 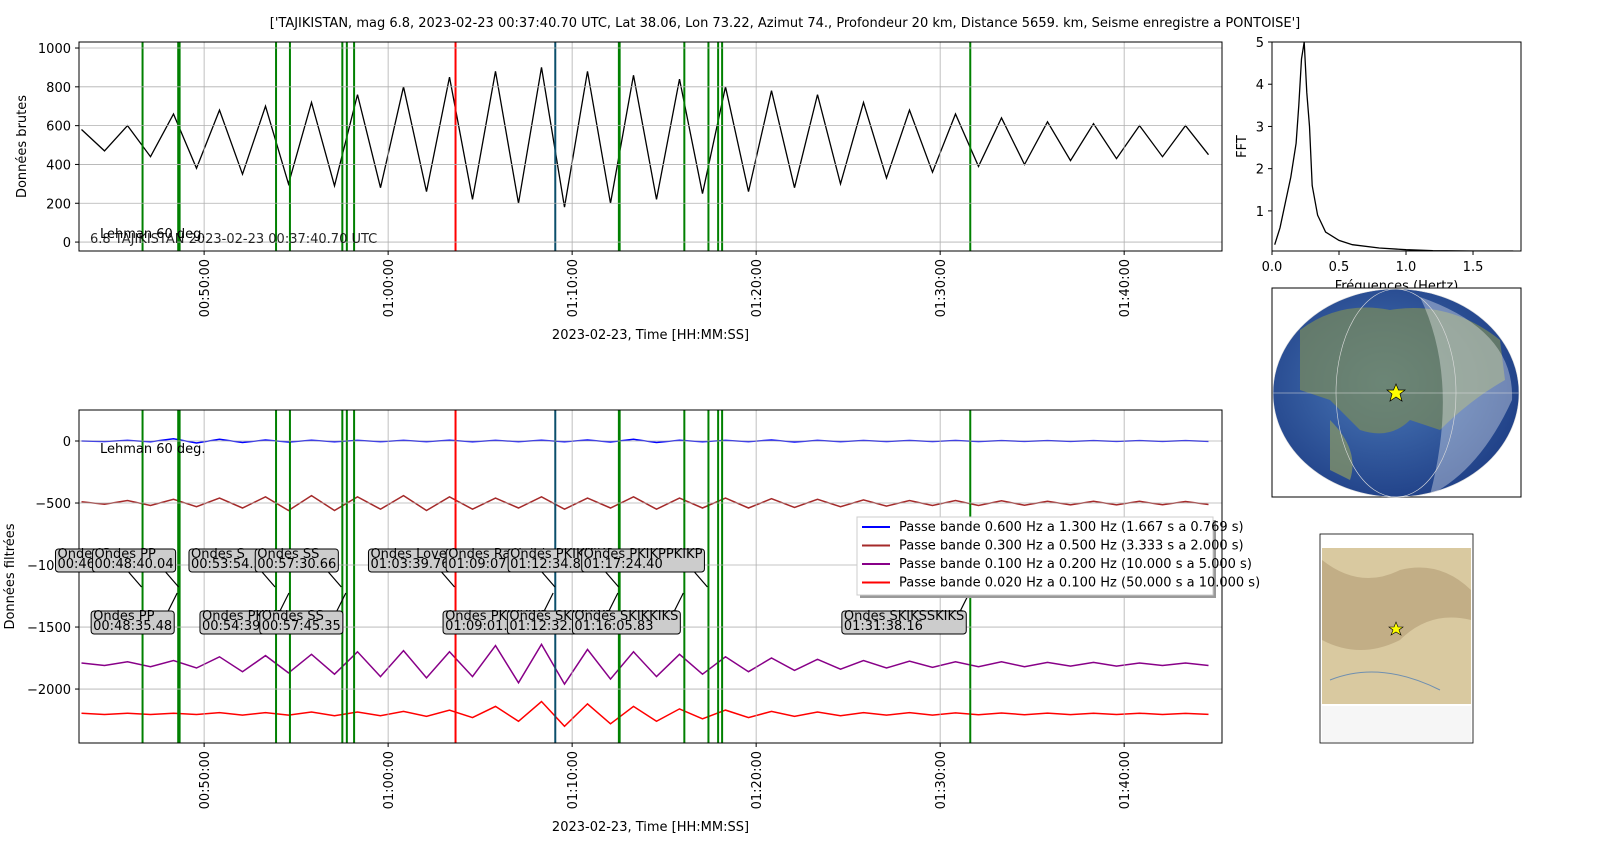 I want to click on annotation-time: 01:12:34.89, so click(x=549, y=564).